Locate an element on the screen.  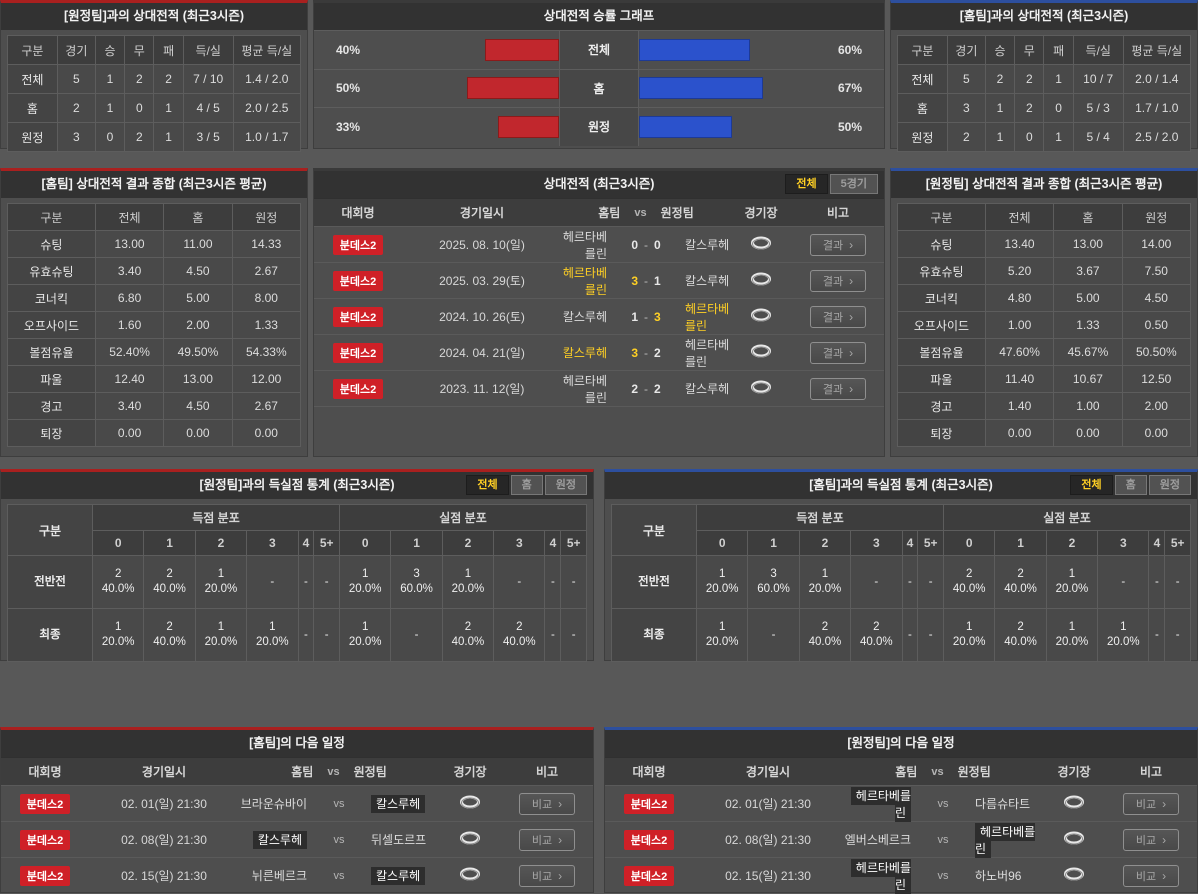
schedule-row: 분데스2 02. 15(일) 21:30 헤르타베를린 vs 하노버96 비교 › is located at coordinates (901, 876).